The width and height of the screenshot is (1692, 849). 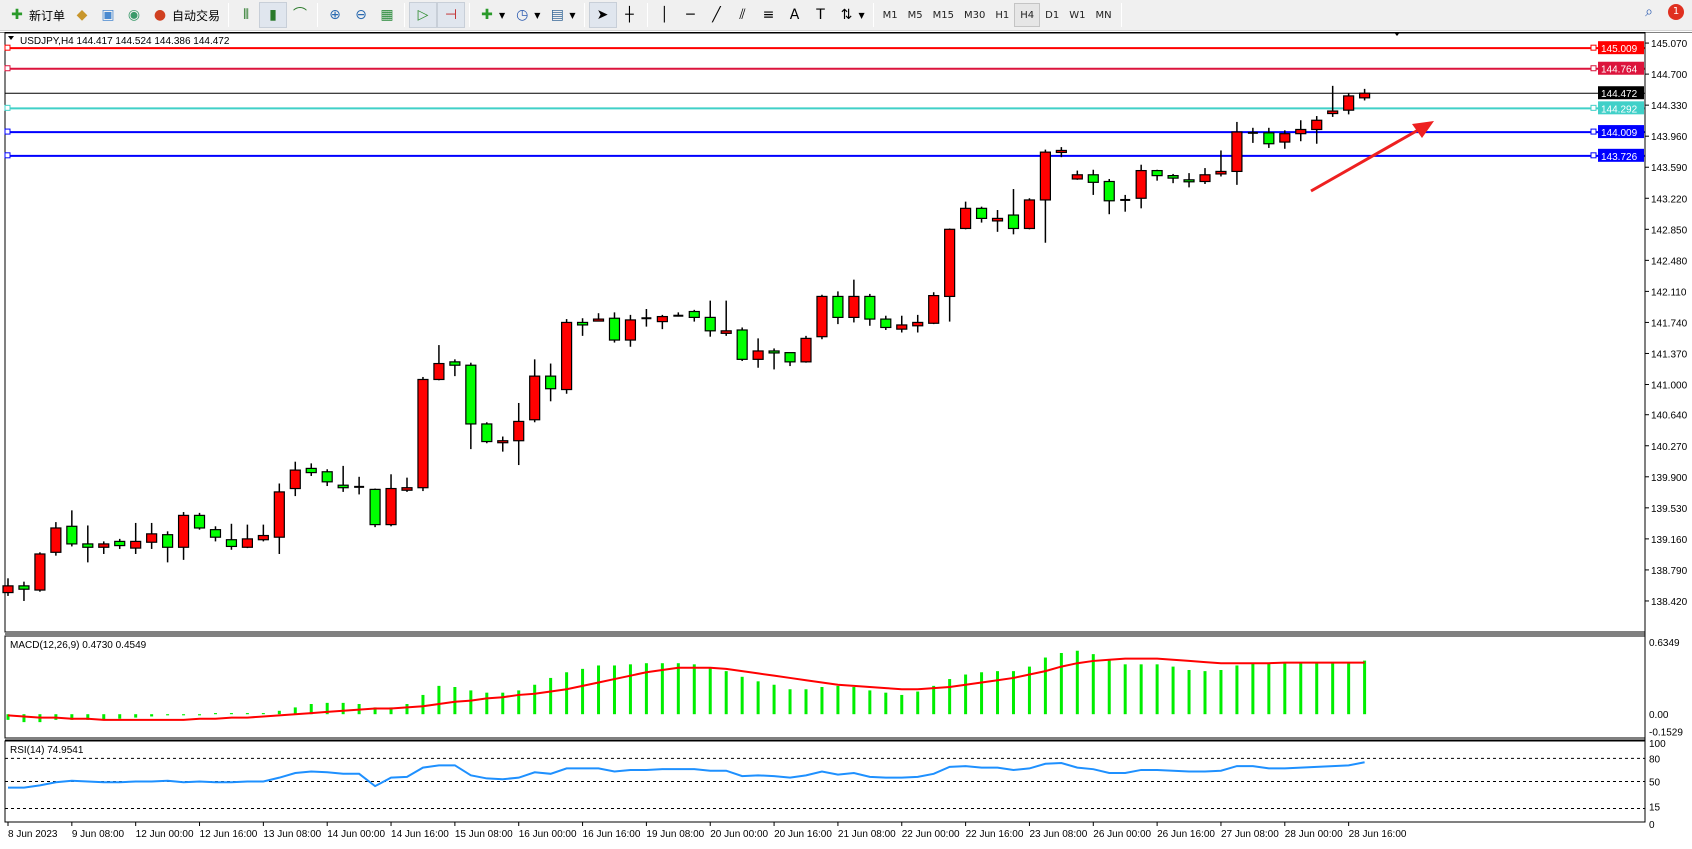 I want to click on price-label: 144.700, so click(x=1669, y=75).